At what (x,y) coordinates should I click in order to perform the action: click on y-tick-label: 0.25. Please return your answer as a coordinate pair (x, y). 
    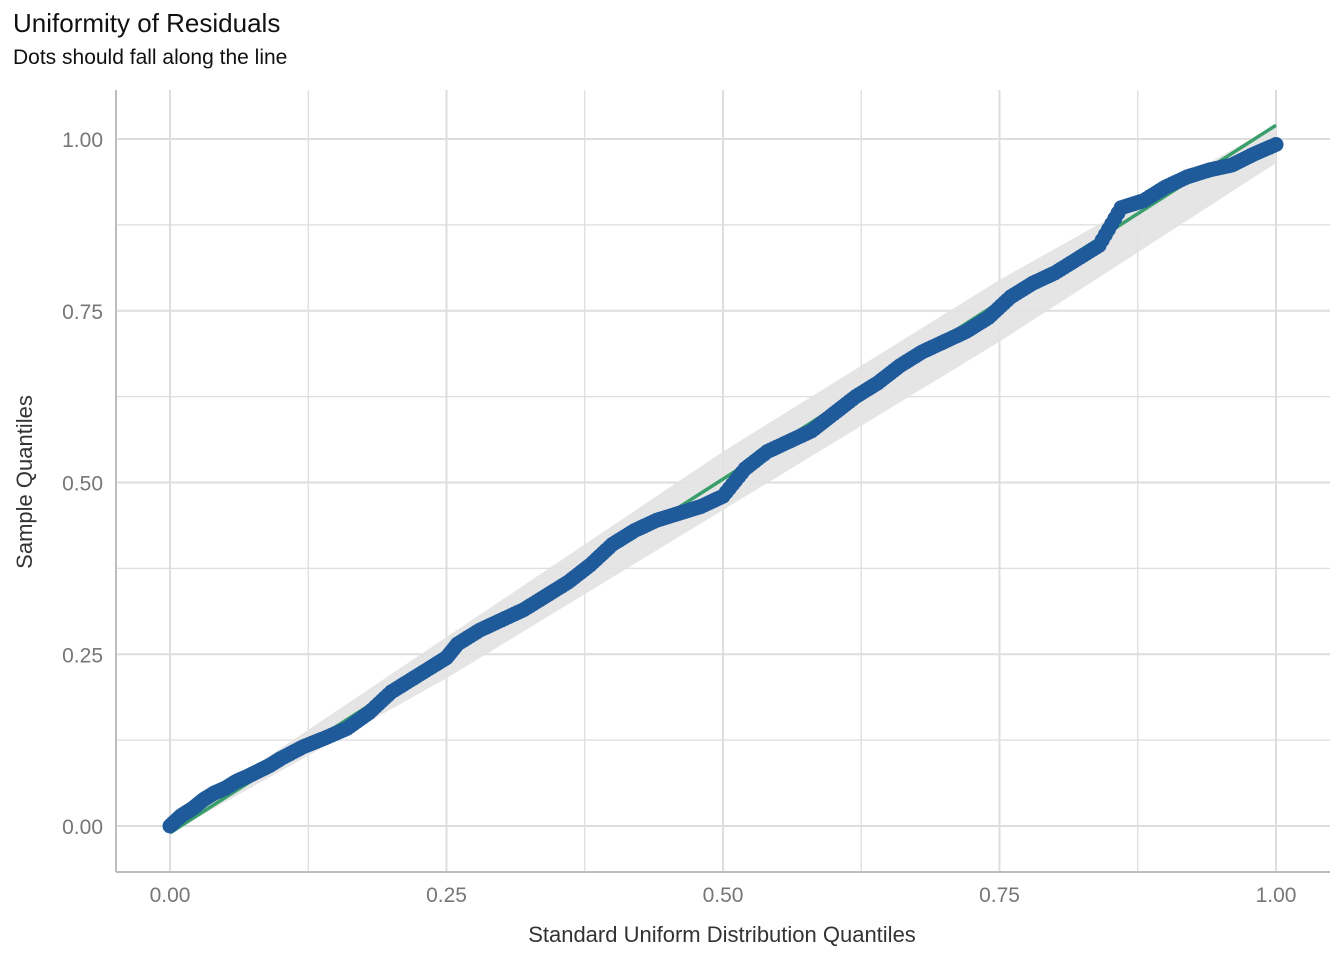
    Looking at the image, I should click on (82, 655).